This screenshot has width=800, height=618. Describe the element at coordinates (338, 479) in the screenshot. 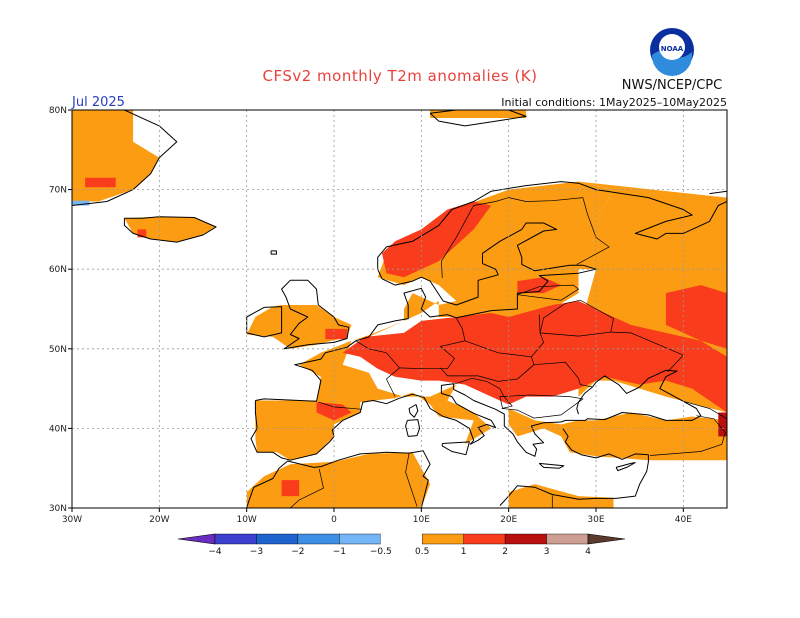

I see `coastline-north-africa` at that location.